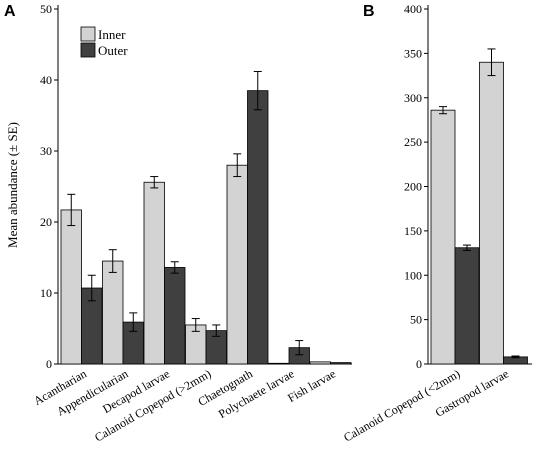 This screenshot has width=536, height=461. Describe the element at coordinates (46, 222) in the screenshot. I see `y-tick-label: 20` at that location.